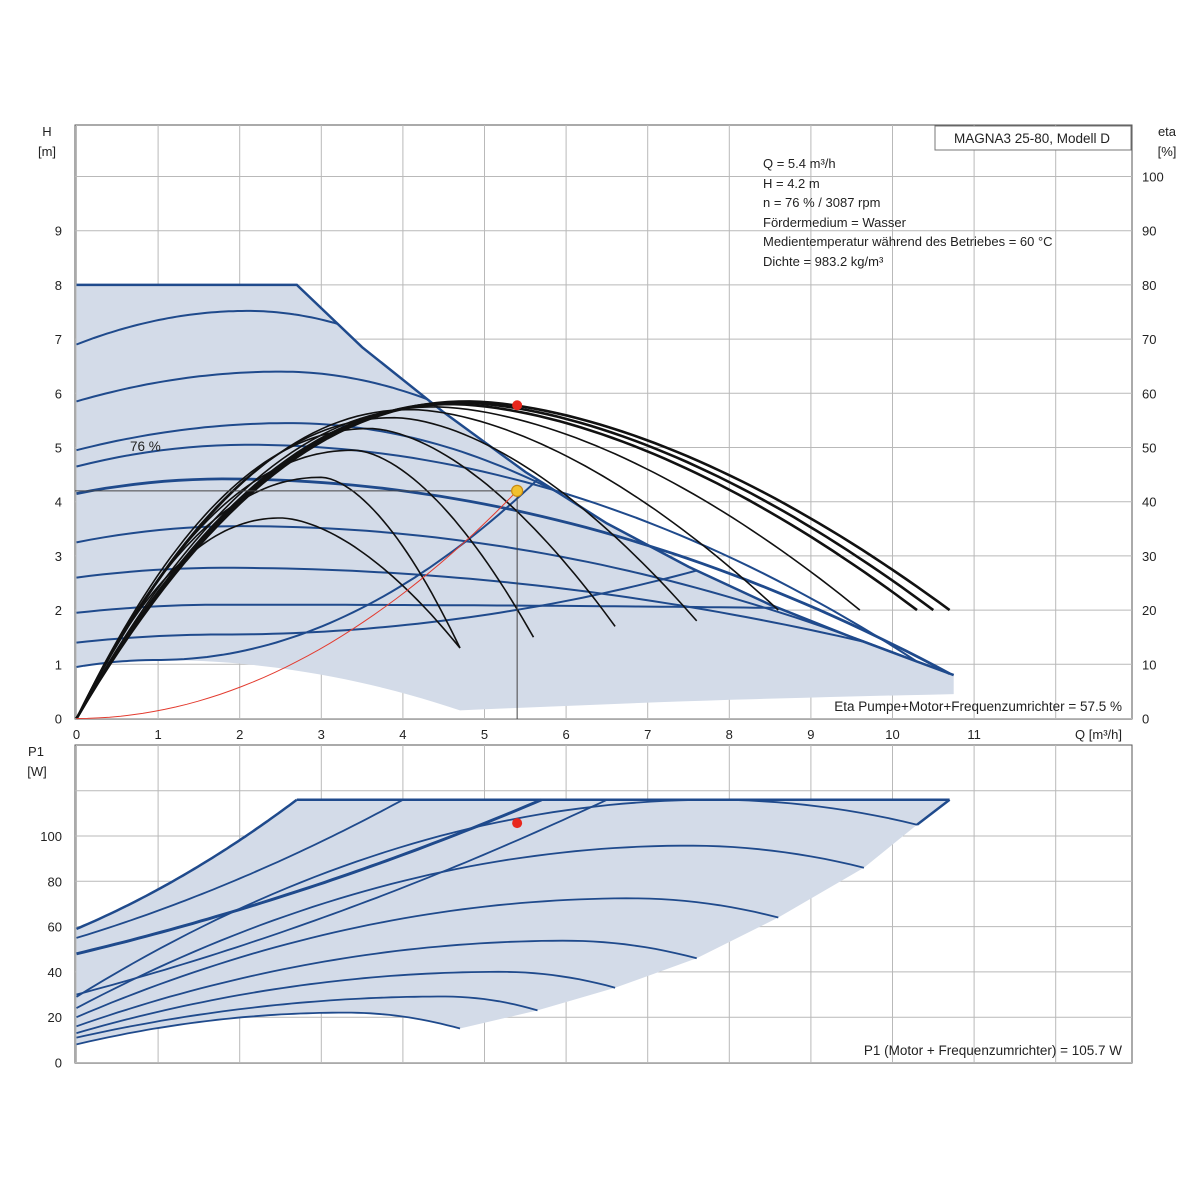  Describe the element at coordinates (484, 734) in the screenshot. I see `x-tick-label: 5` at that location.